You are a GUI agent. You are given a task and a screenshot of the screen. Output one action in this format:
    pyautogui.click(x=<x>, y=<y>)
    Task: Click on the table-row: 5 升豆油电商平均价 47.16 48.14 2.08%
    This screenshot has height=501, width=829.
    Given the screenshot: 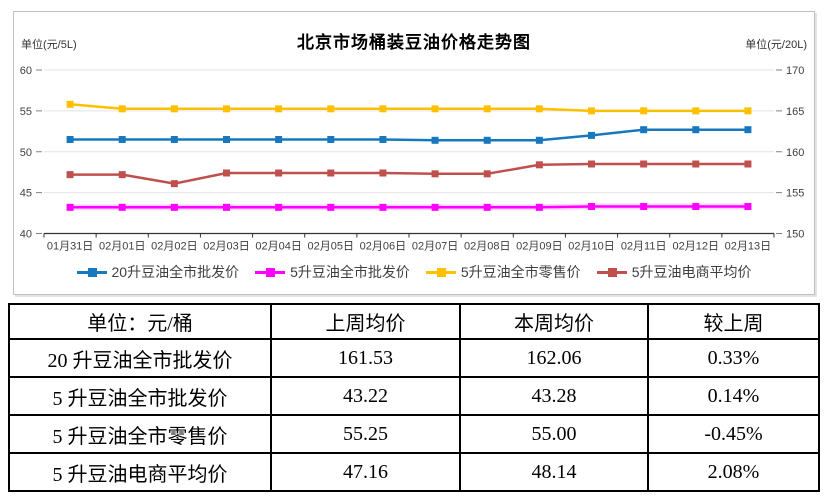 What is the action you would take?
    pyautogui.click(x=414, y=472)
    